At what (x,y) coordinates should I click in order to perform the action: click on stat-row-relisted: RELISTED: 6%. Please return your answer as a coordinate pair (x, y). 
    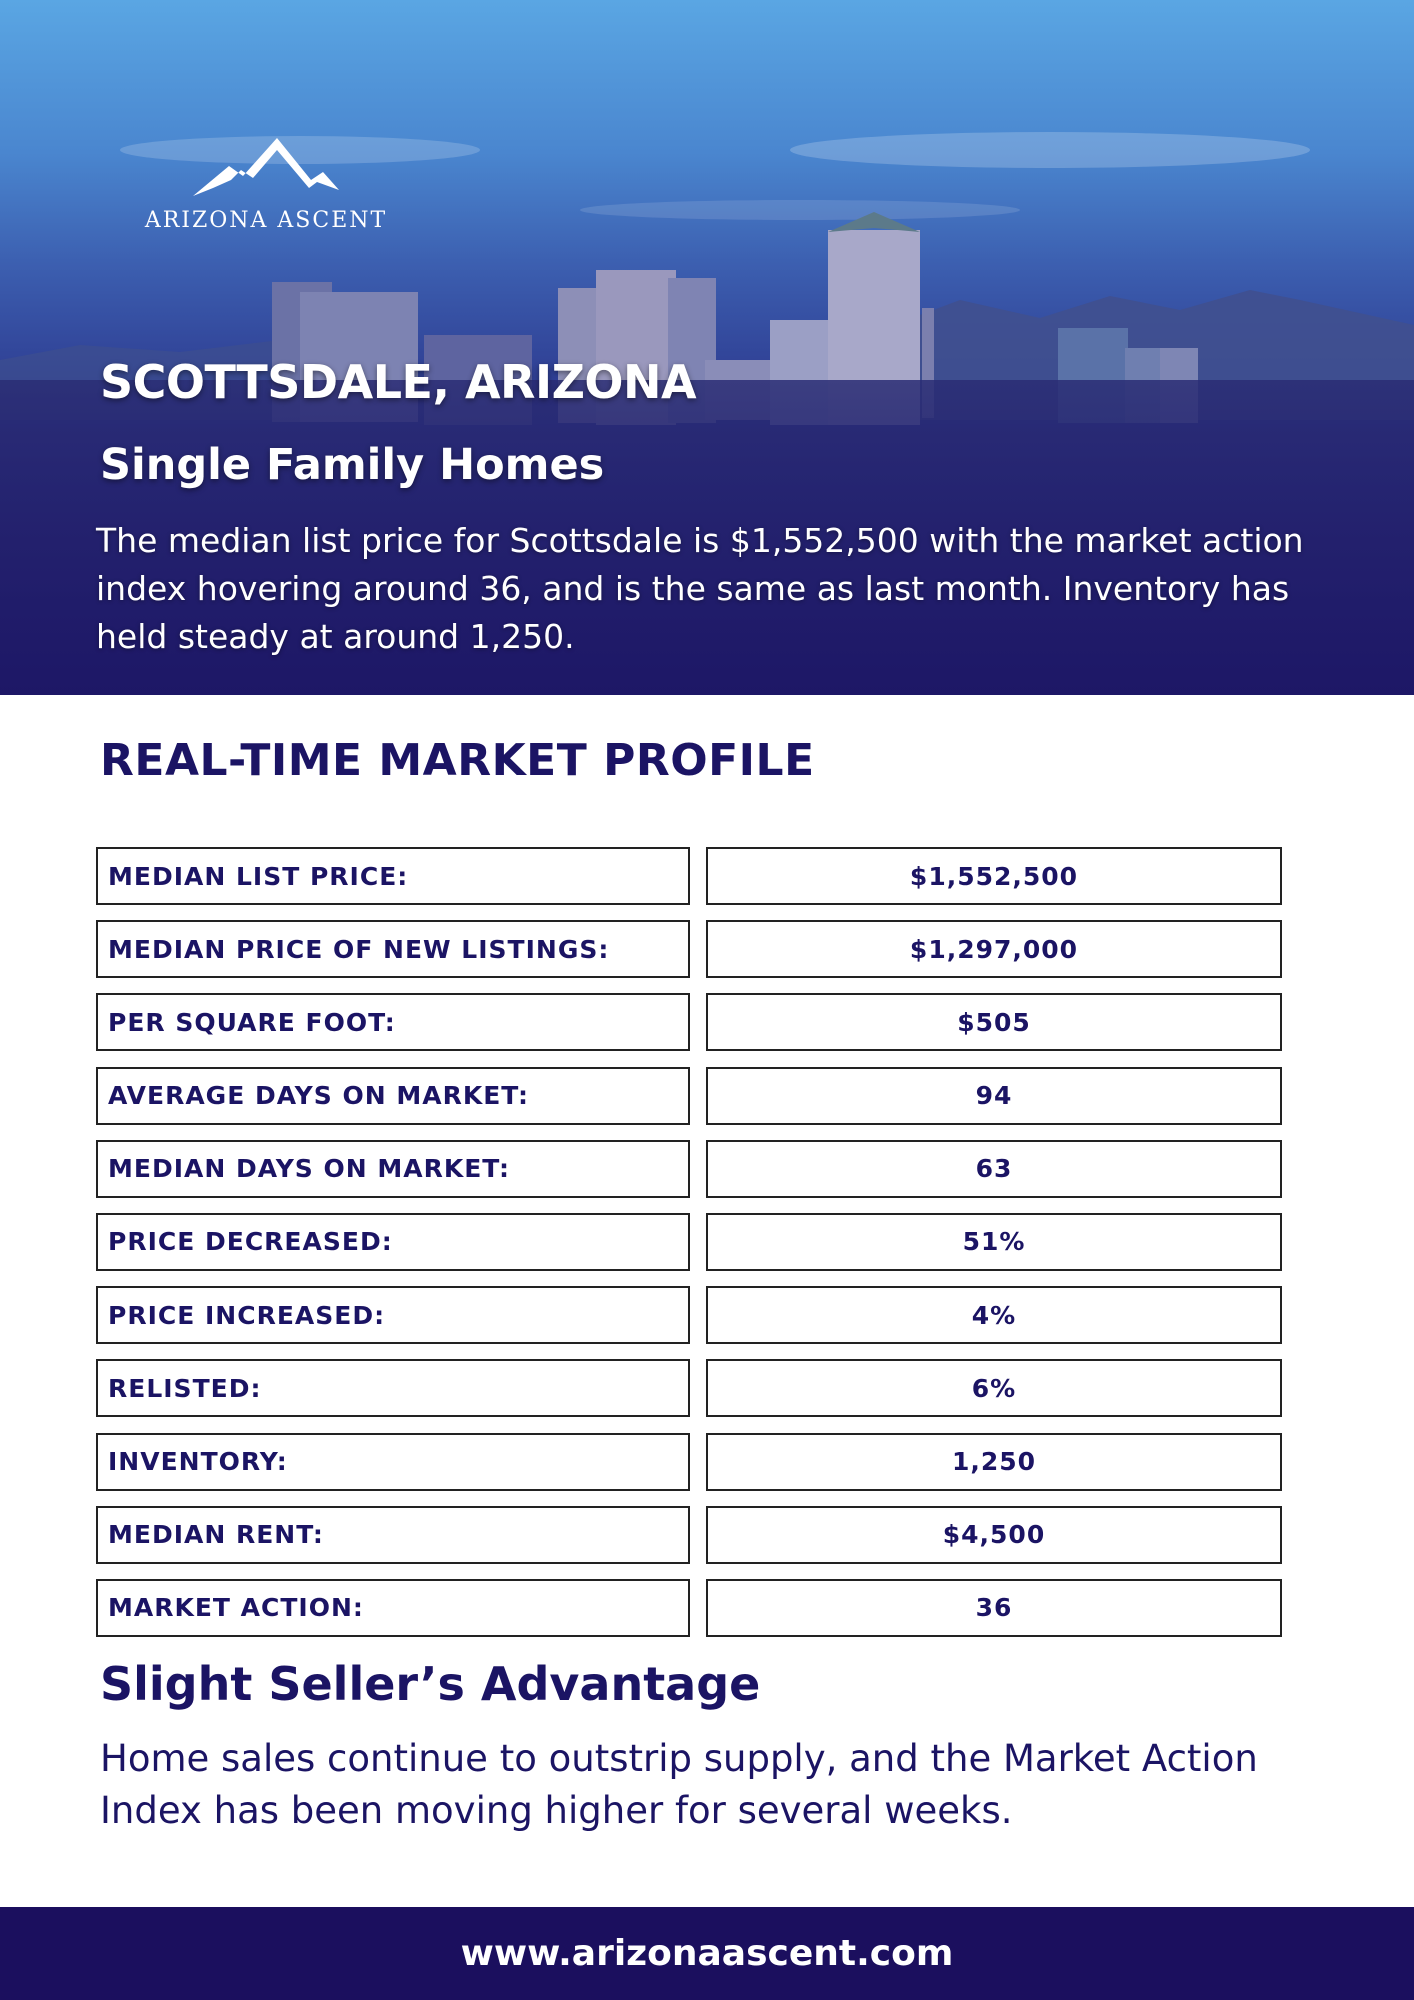
    Looking at the image, I should click on (689, 1388).